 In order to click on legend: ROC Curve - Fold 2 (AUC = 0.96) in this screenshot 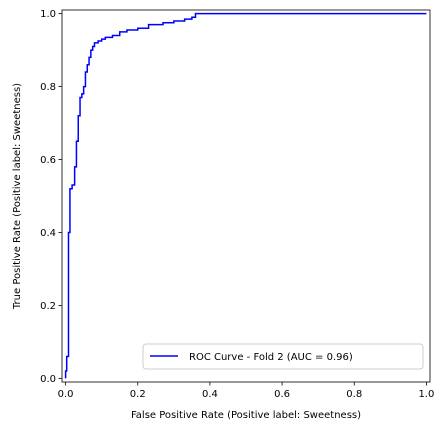, I will do `click(283, 356)`.